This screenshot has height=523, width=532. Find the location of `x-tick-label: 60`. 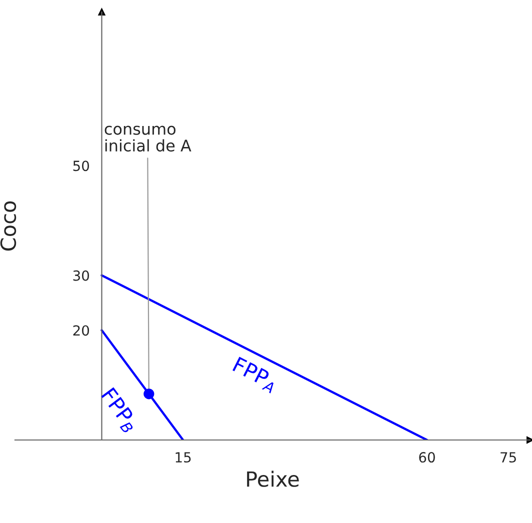

x-tick-label: 60 is located at coordinates (427, 457).